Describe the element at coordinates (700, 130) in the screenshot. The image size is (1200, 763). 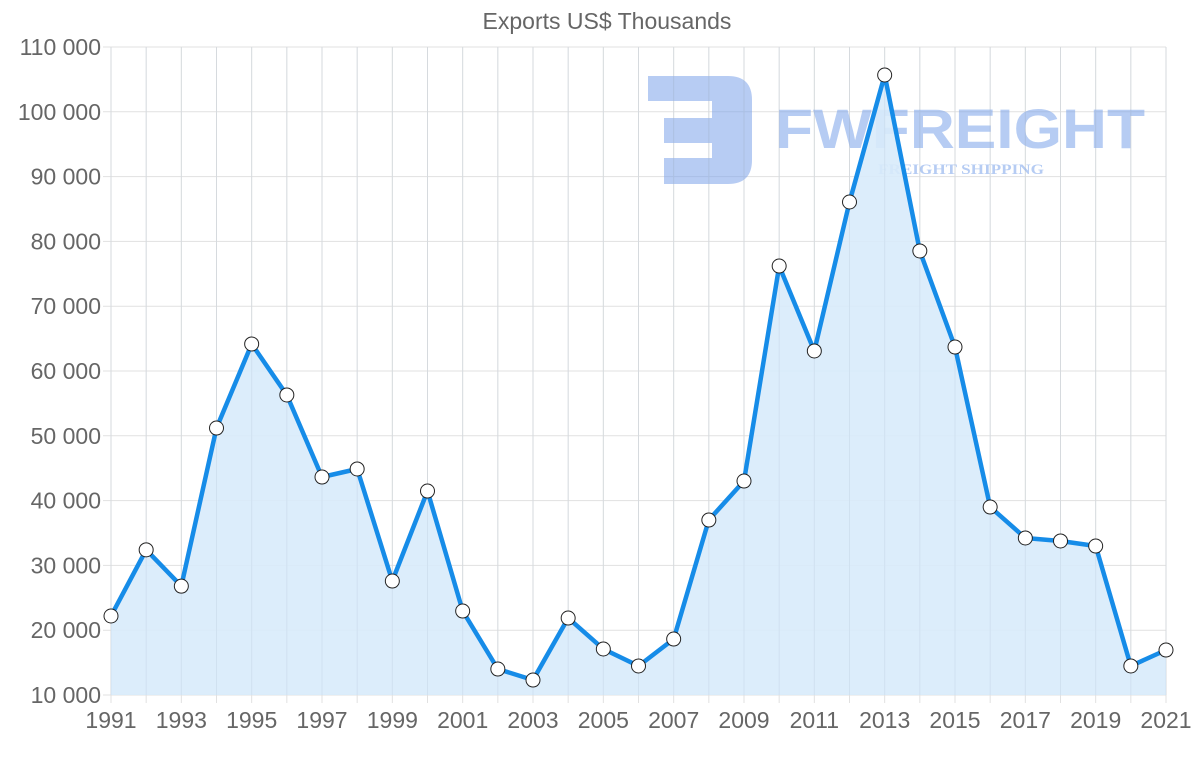
I see `logo-icon` at that location.